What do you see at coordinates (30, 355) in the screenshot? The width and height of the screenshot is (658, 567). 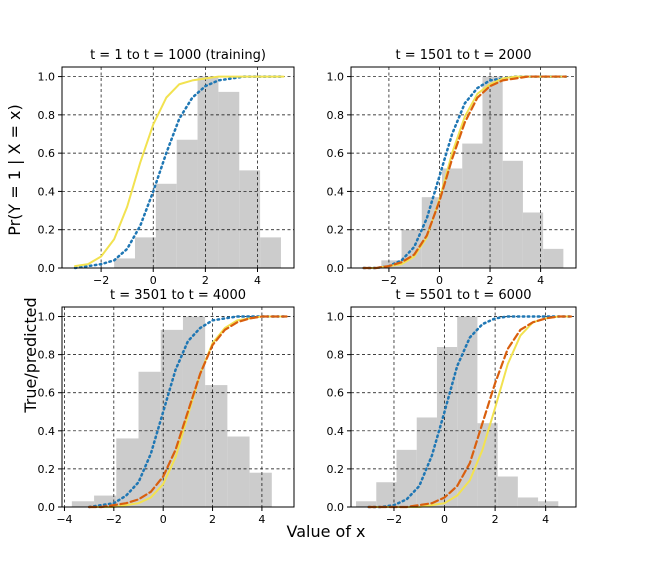 I see `y-axis-label-bottom: True/predicted` at bounding box center [30, 355].